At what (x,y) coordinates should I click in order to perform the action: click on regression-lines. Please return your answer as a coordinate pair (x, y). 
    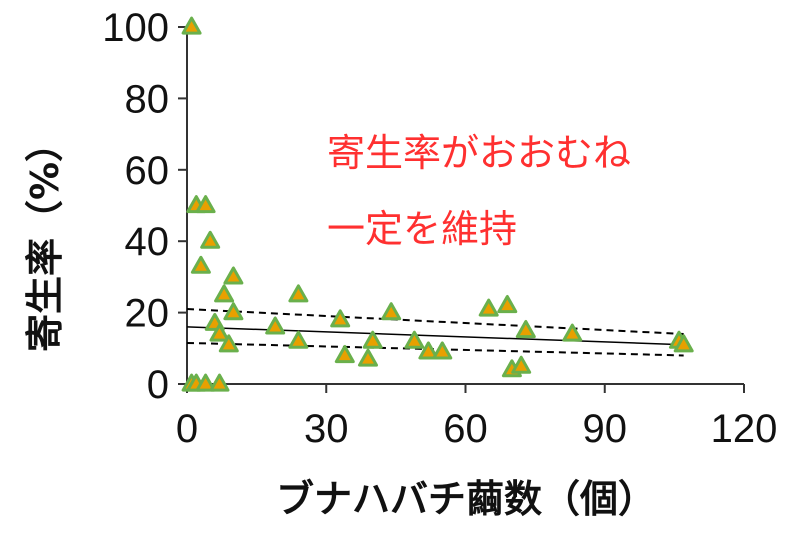
    Looking at the image, I should click on (435, 332).